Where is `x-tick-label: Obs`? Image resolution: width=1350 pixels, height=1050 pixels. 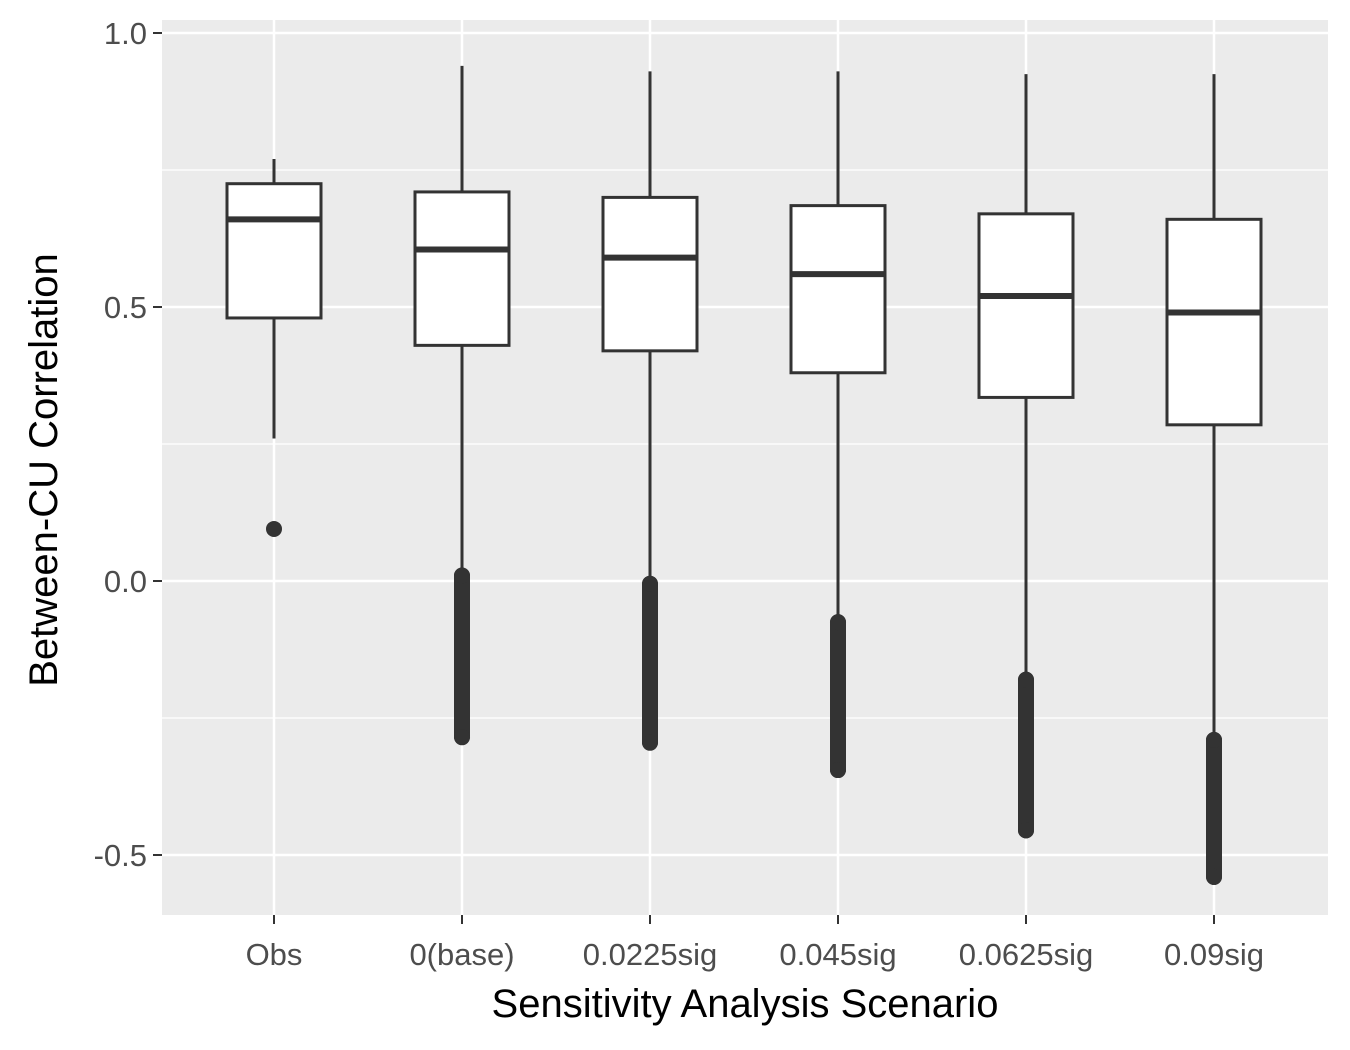
x-tick-label: Obs is located at coordinates (274, 954).